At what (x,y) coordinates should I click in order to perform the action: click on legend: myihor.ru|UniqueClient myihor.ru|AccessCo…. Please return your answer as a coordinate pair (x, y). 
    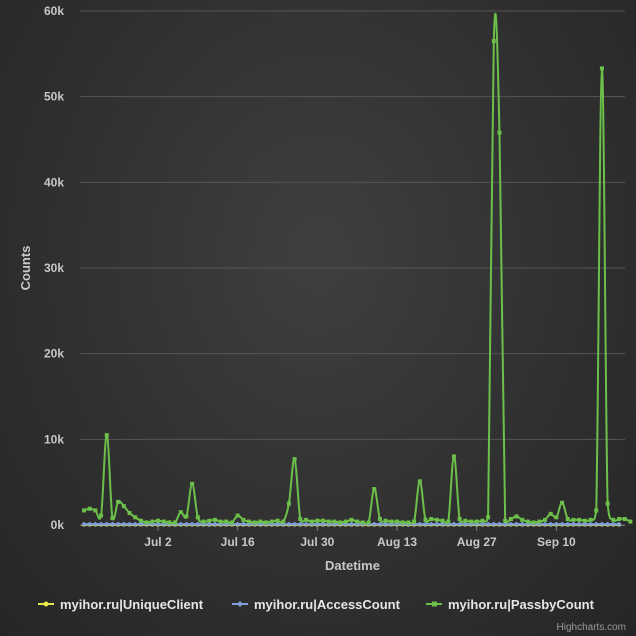
    Looking at the image, I should click on (316, 604).